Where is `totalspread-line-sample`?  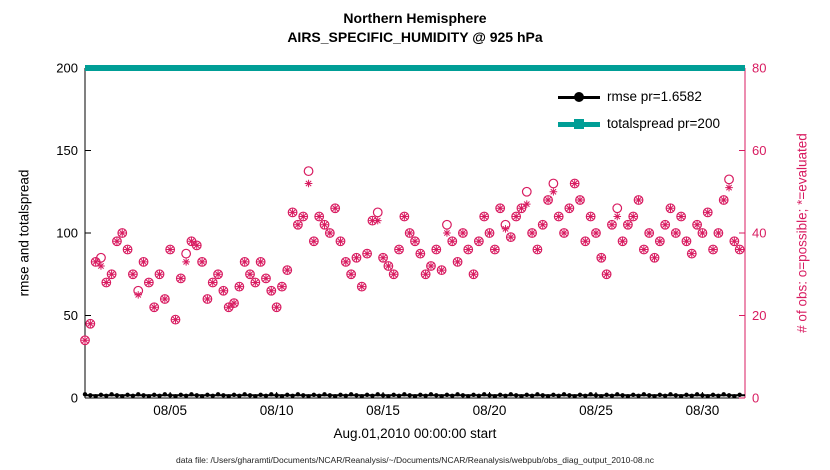 totalspread-line-sample is located at coordinates (579, 124).